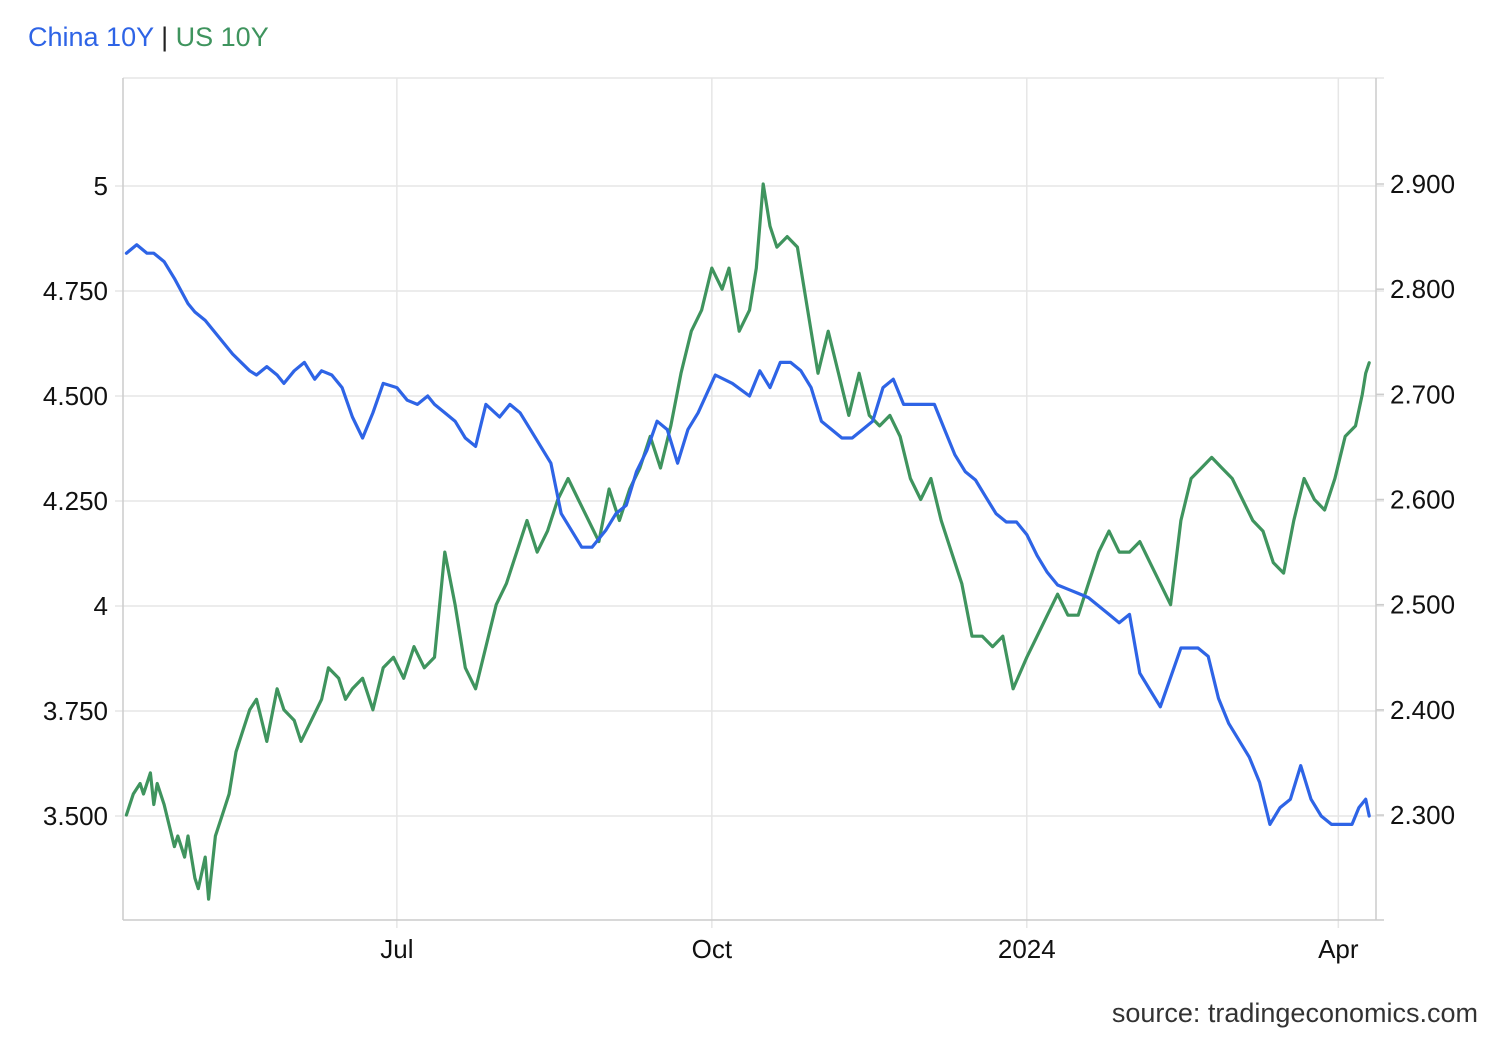  Describe the element at coordinates (396, 949) in the screenshot. I see `x-axis-tick-label: Jul` at that location.